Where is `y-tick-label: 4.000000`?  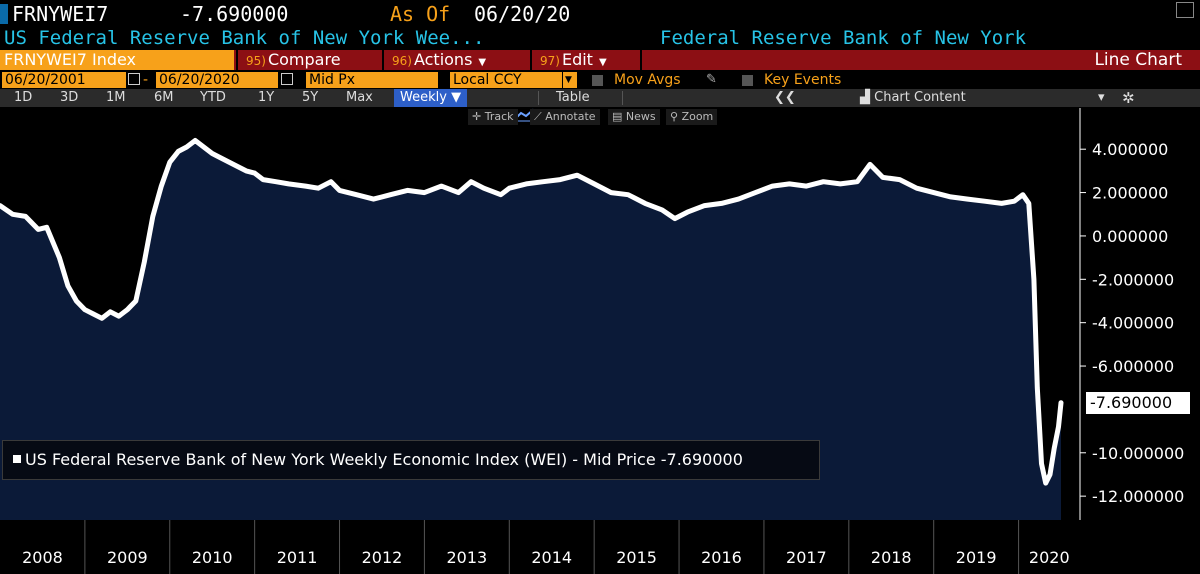 y-tick-label: 4.000000 is located at coordinates (1130, 149).